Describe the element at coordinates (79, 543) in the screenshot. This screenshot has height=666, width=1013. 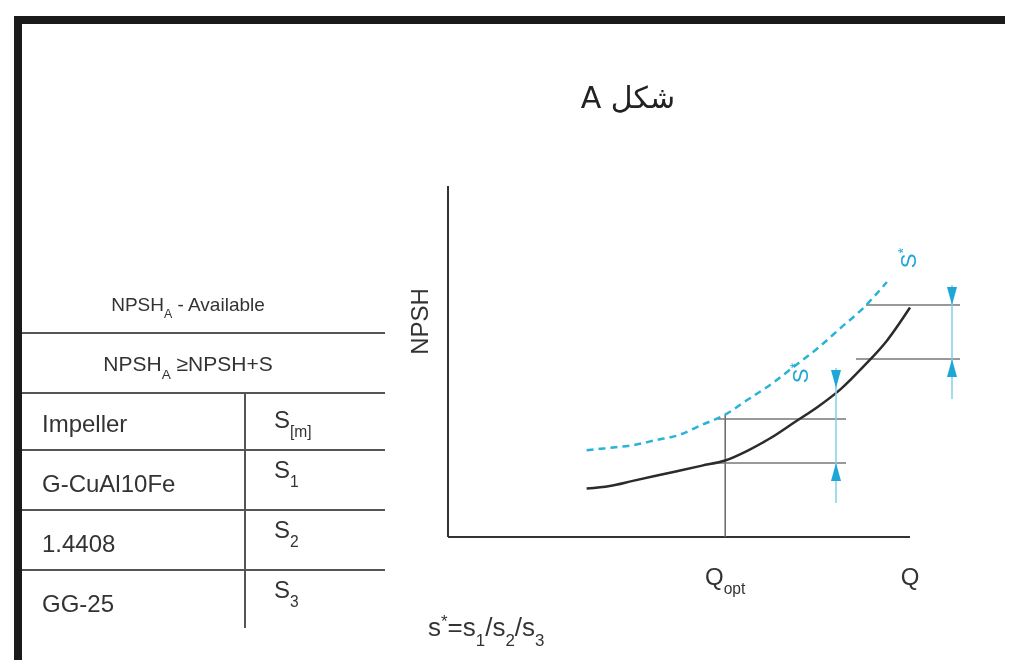
I see `text: 1.4408` at that location.